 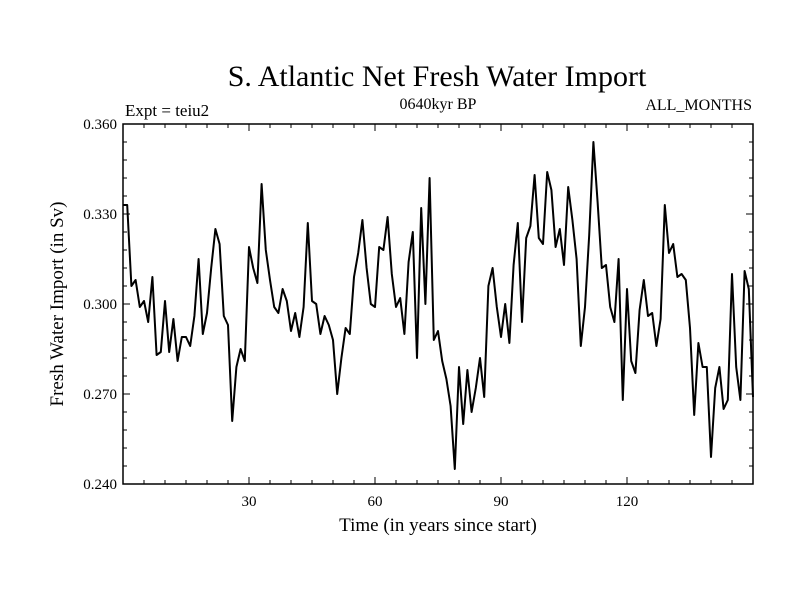 I want to click on x-tick-label-120: 120, so click(x=627, y=502).